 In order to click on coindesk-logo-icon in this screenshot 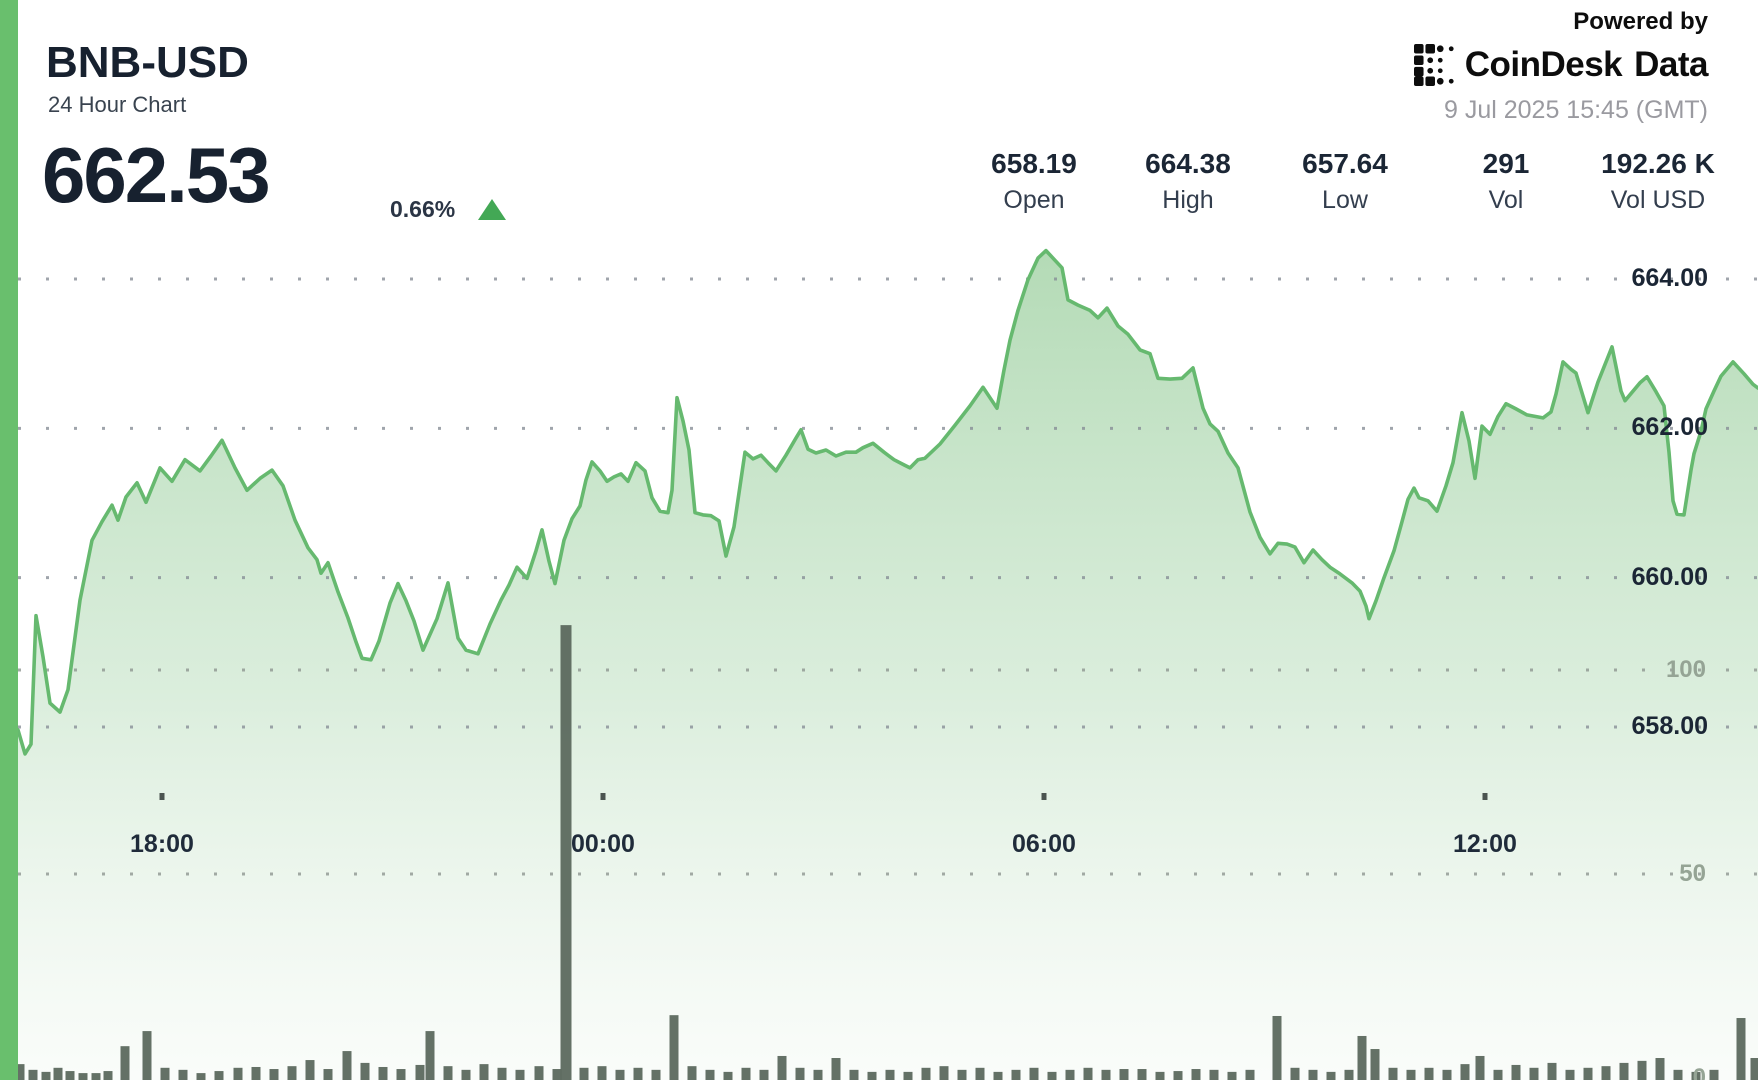, I will do `click(1433, 65)`.